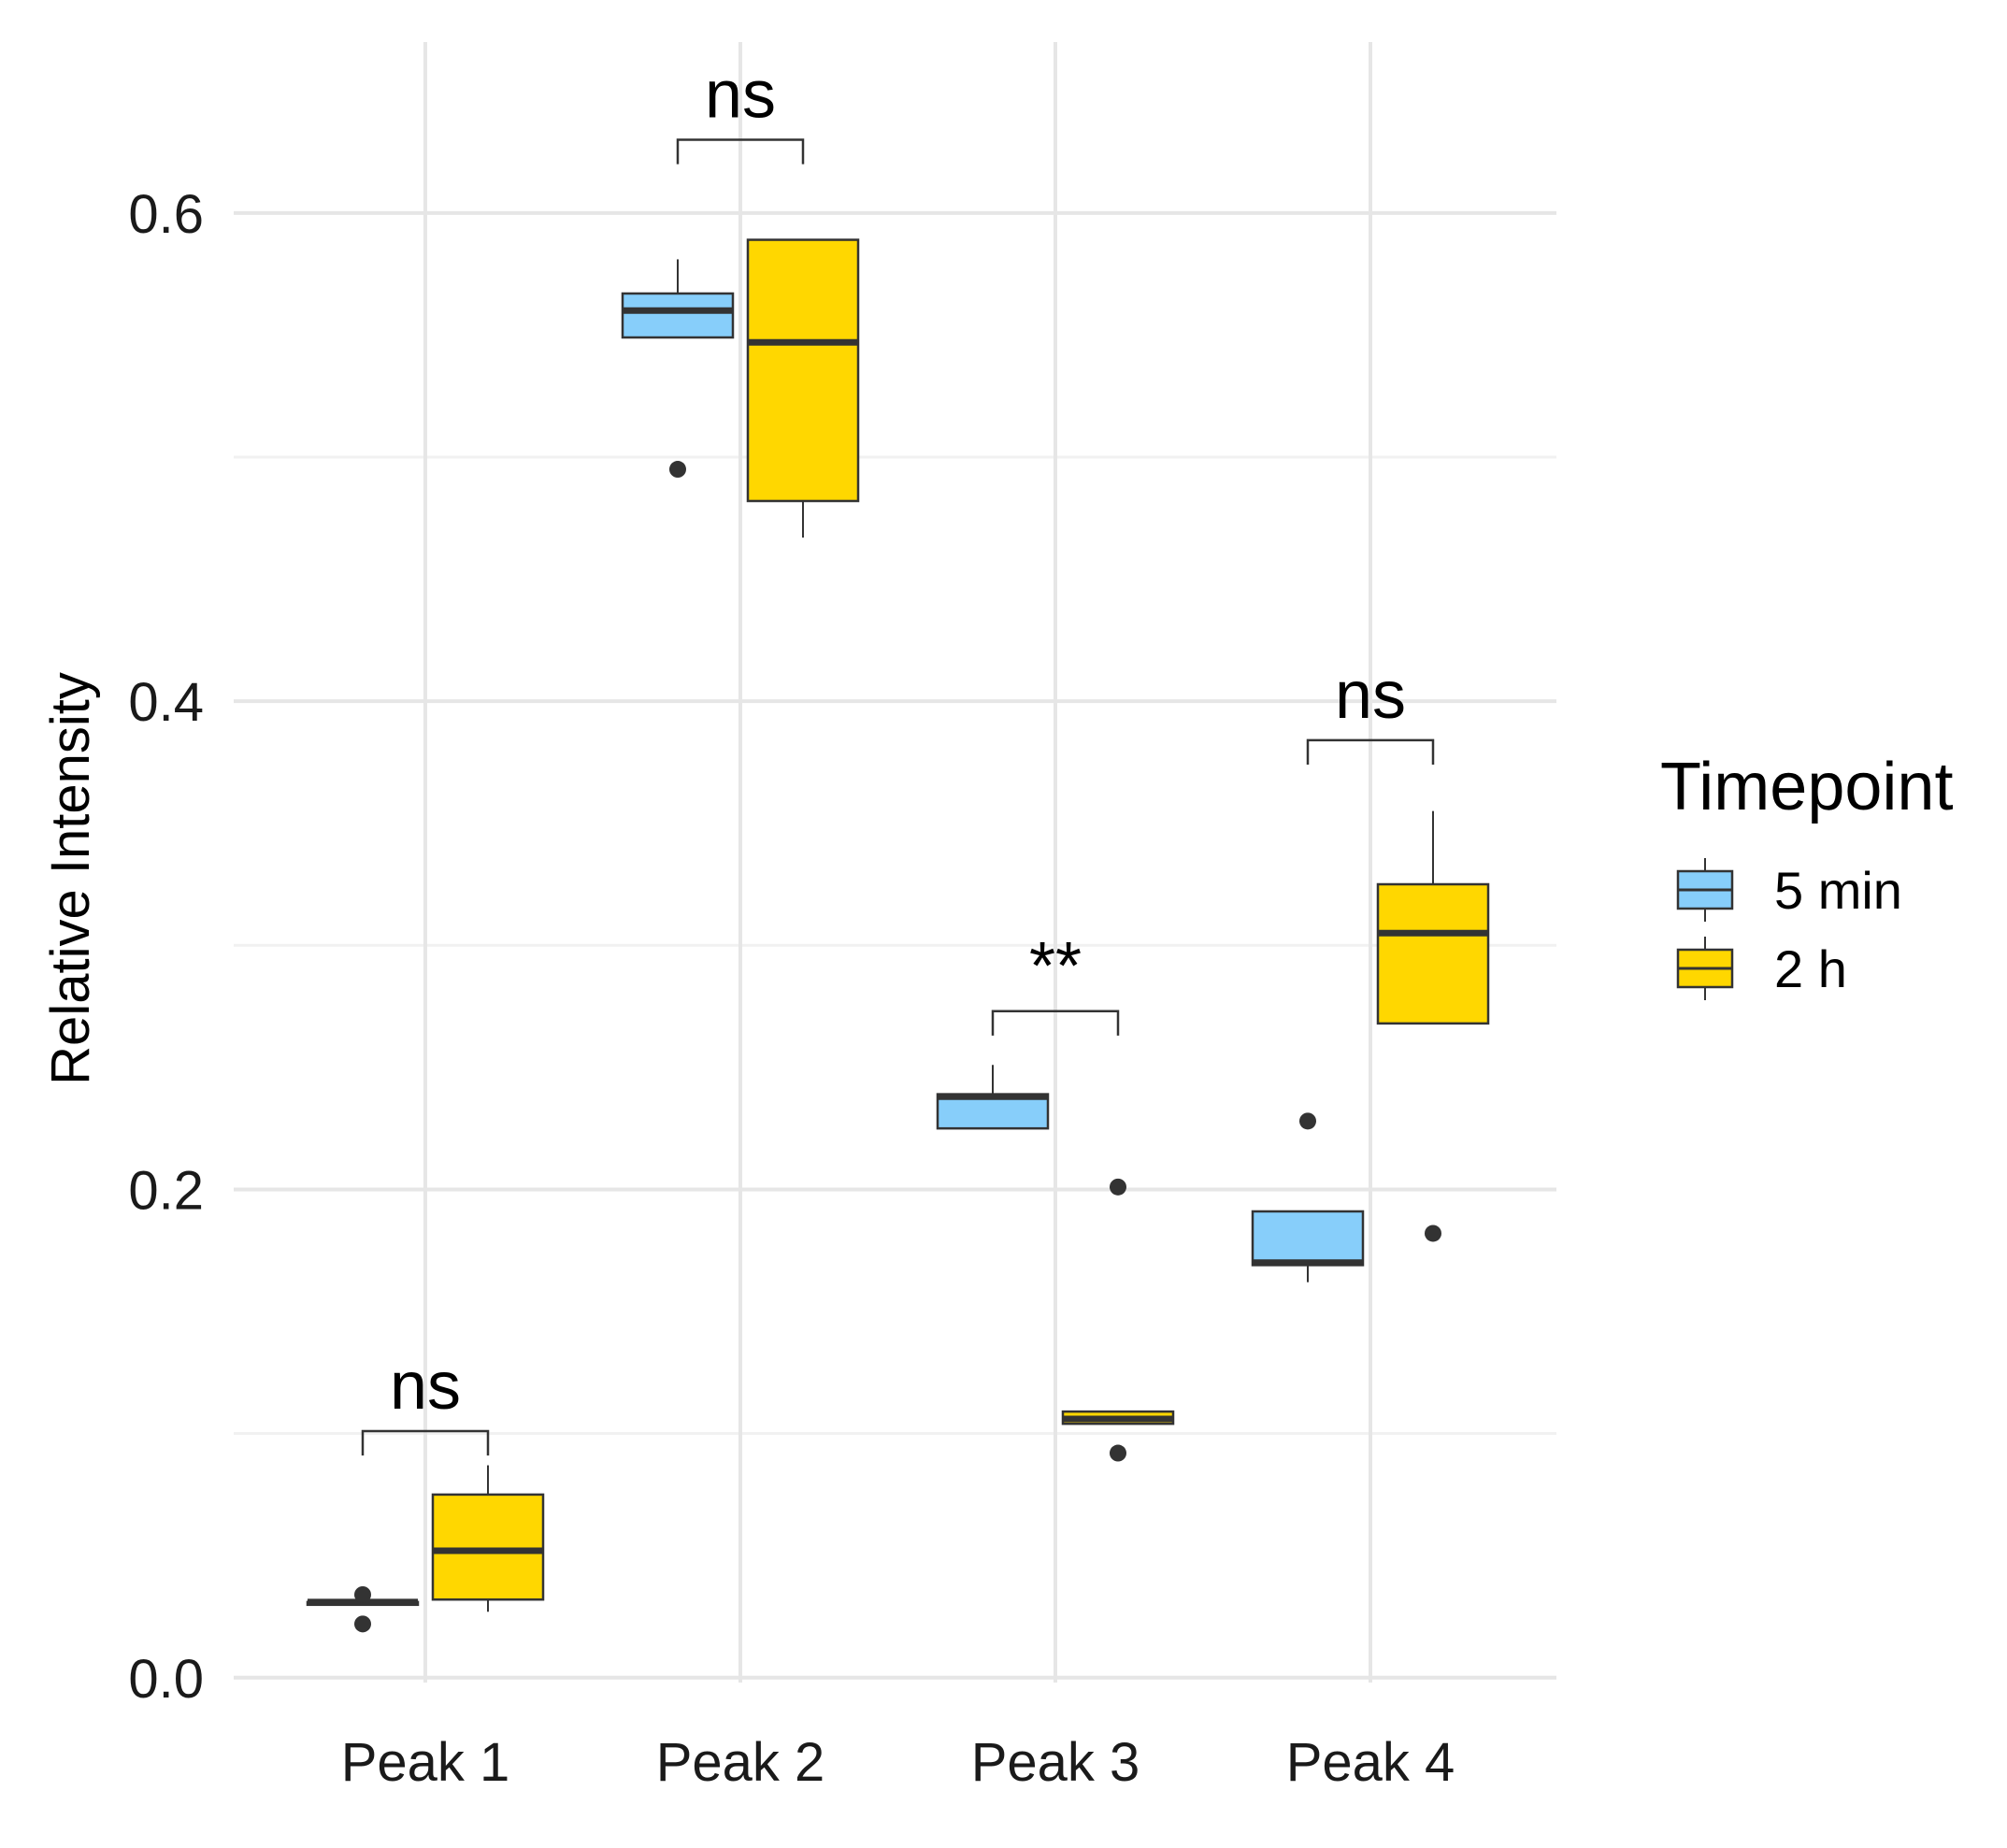 The width and height of the screenshot is (2007, 1848). What do you see at coordinates (166, 947) in the screenshot?
I see `y-axis-ticks: 0.0 0.2 0.4 0.6` at bounding box center [166, 947].